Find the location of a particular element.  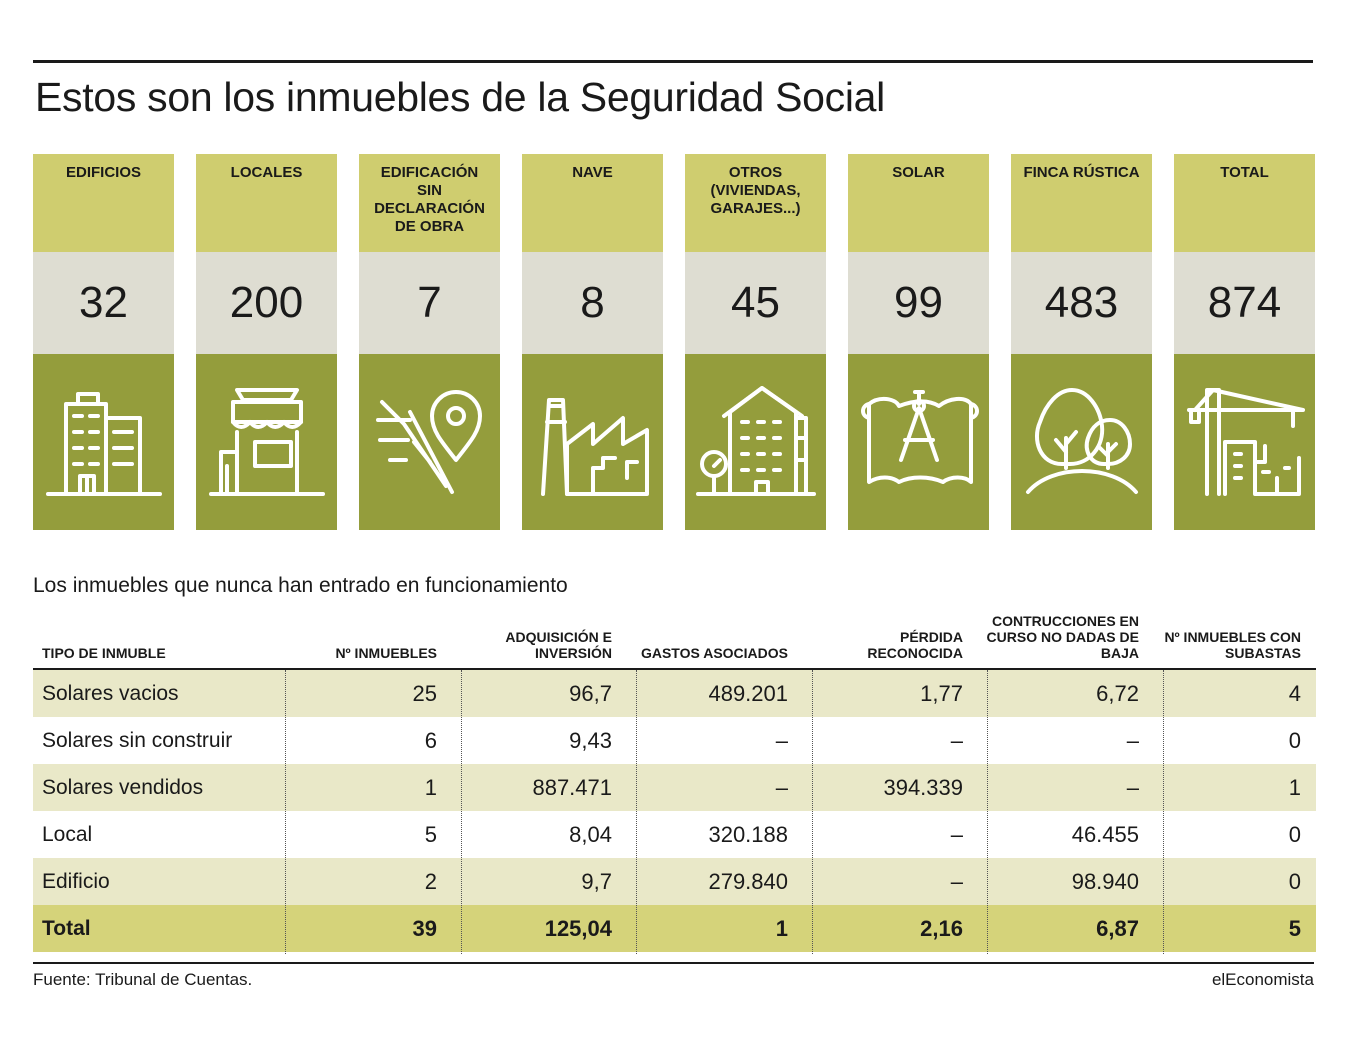

bottom-rule is located at coordinates (673, 963).